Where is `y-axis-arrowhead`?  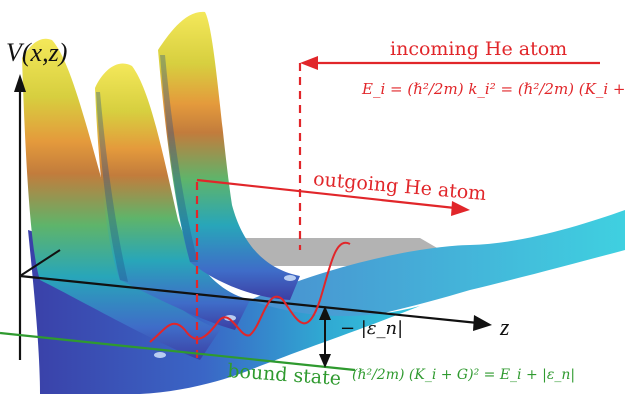 y-axis-arrowhead is located at coordinates (20, 83).